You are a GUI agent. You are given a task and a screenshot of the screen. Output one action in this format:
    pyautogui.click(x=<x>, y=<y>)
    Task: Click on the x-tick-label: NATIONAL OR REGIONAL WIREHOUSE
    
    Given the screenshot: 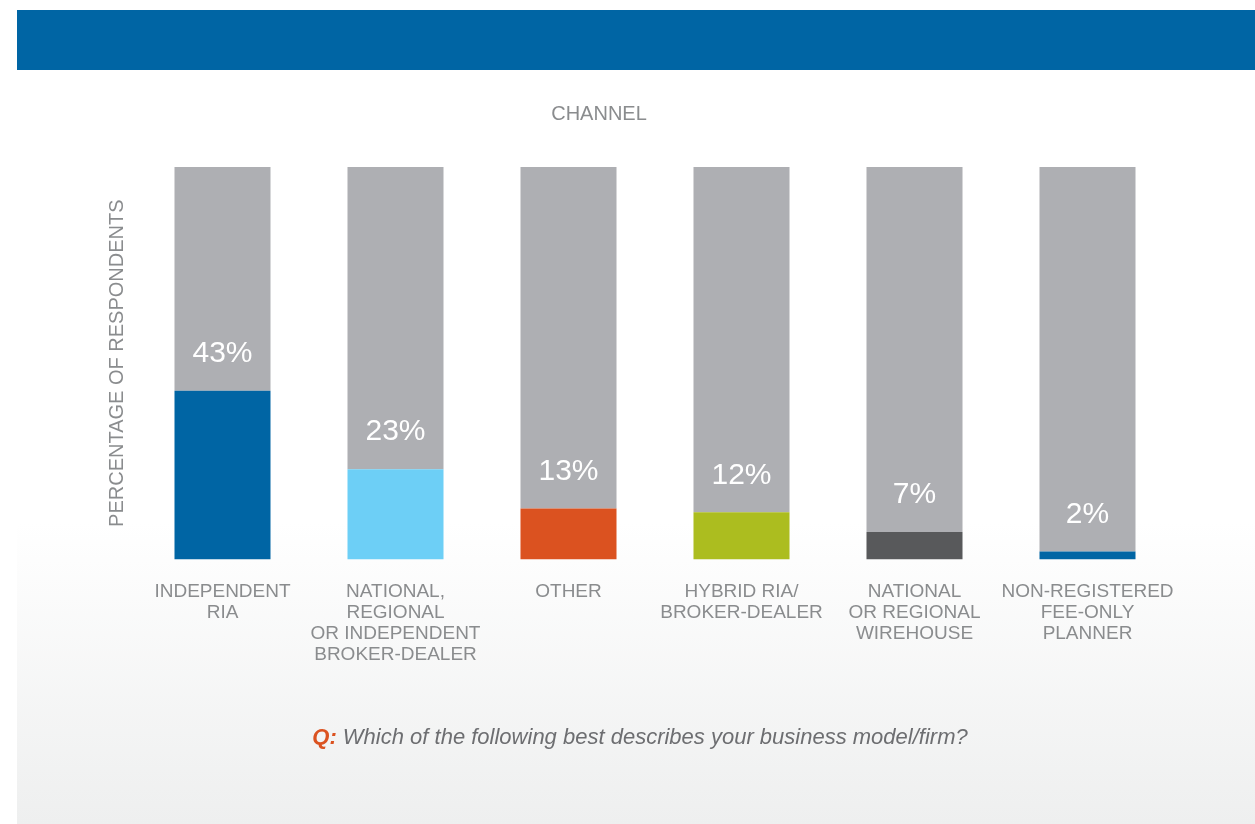 What is the action you would take?
    pyautogui.click(x=914, y=611)
    